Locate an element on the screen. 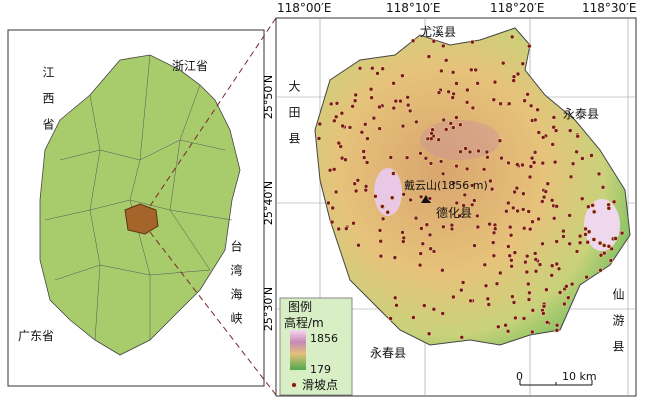  high-peak is located at coordinates (388, 192).